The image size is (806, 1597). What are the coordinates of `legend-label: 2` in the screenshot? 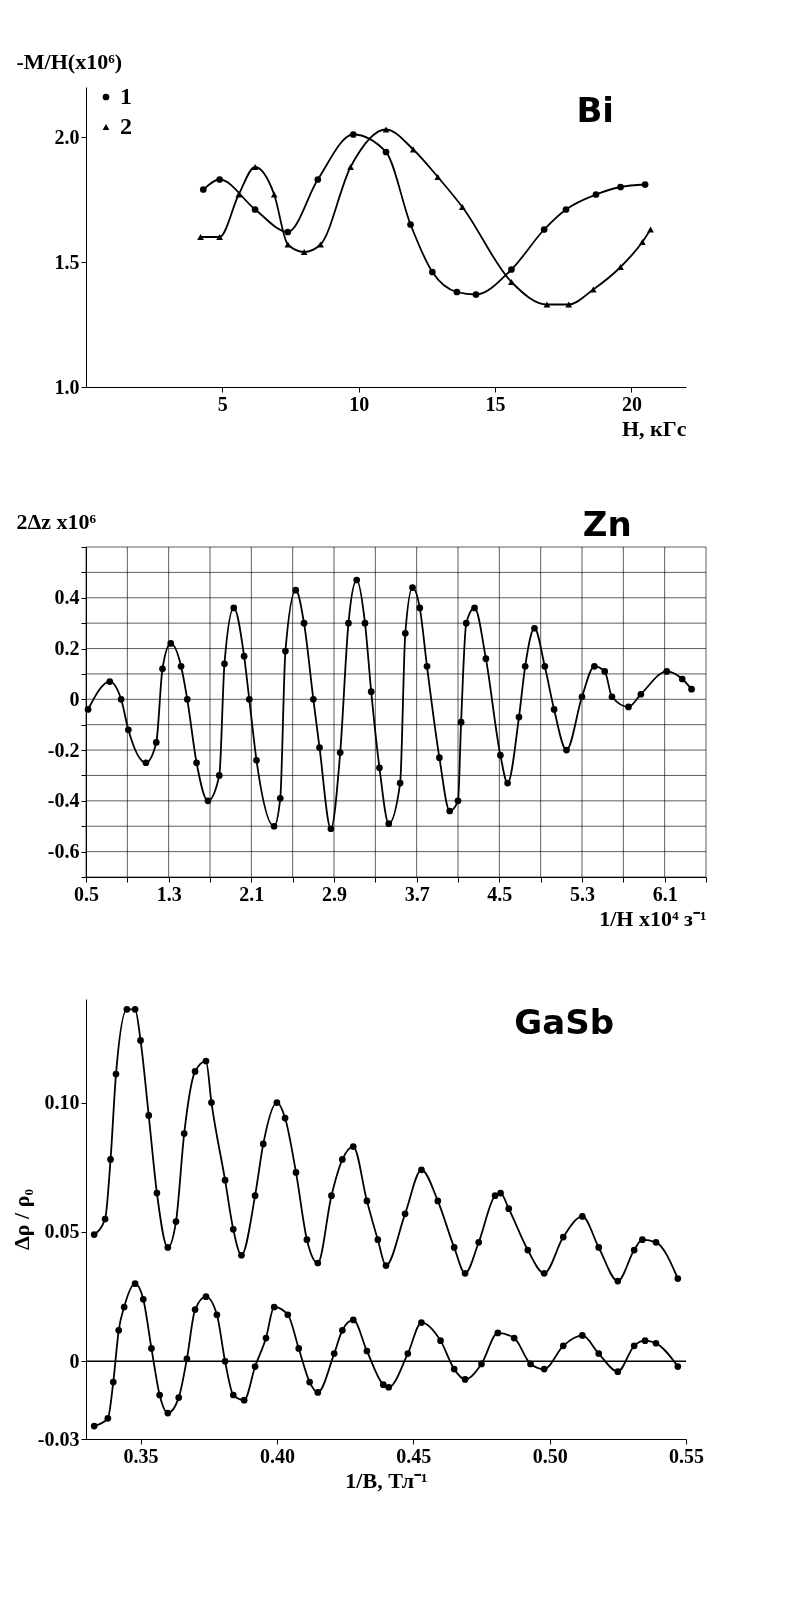 It's located at (126, 126).